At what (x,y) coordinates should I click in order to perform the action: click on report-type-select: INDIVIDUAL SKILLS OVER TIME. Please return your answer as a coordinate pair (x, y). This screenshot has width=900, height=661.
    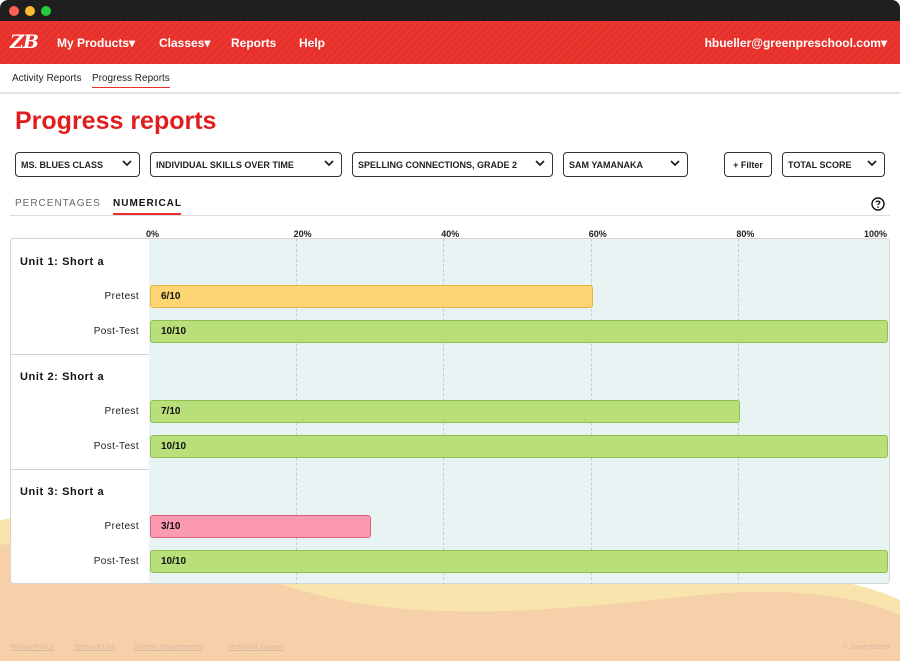
    Looking at the image, I should click on (246, 164).